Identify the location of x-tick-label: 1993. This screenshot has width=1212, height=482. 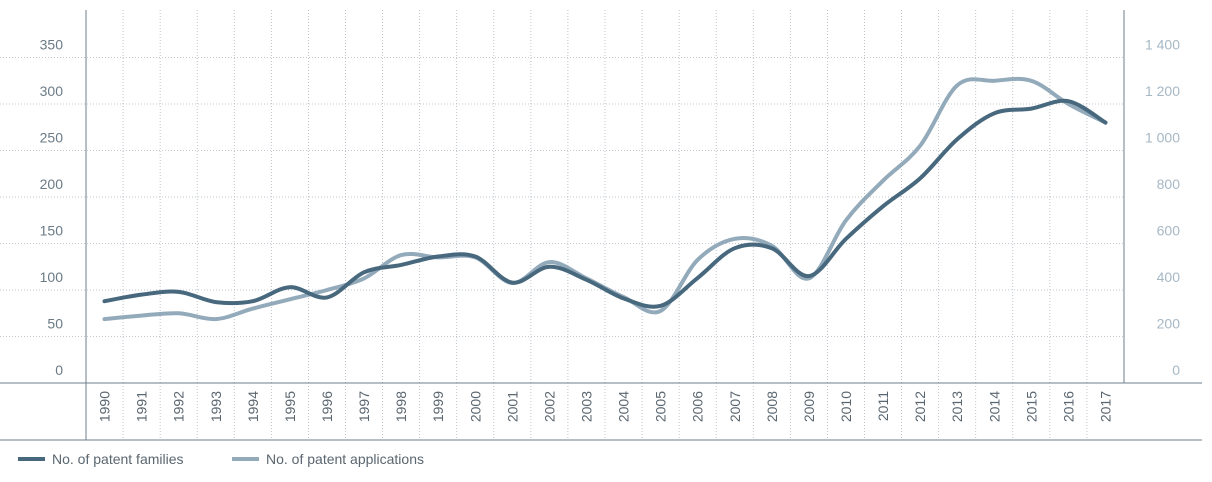
(216, 406).